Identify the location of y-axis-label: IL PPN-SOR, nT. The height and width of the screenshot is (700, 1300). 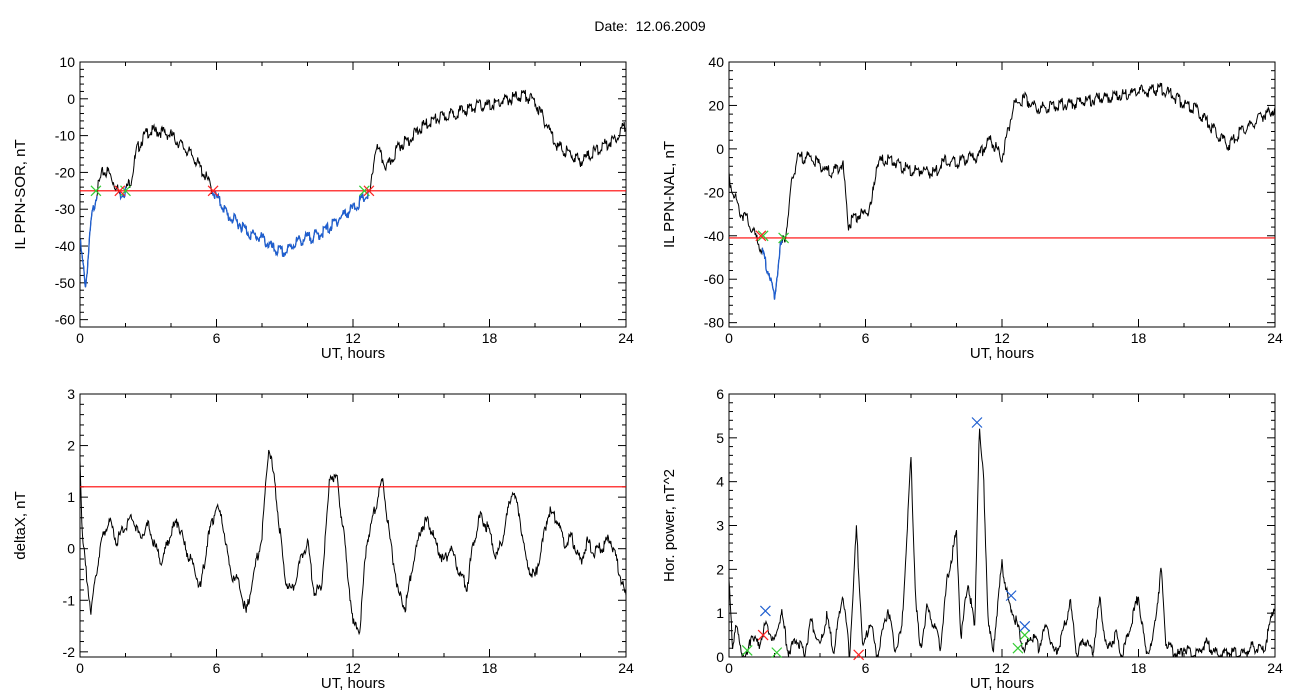
(20, 194).